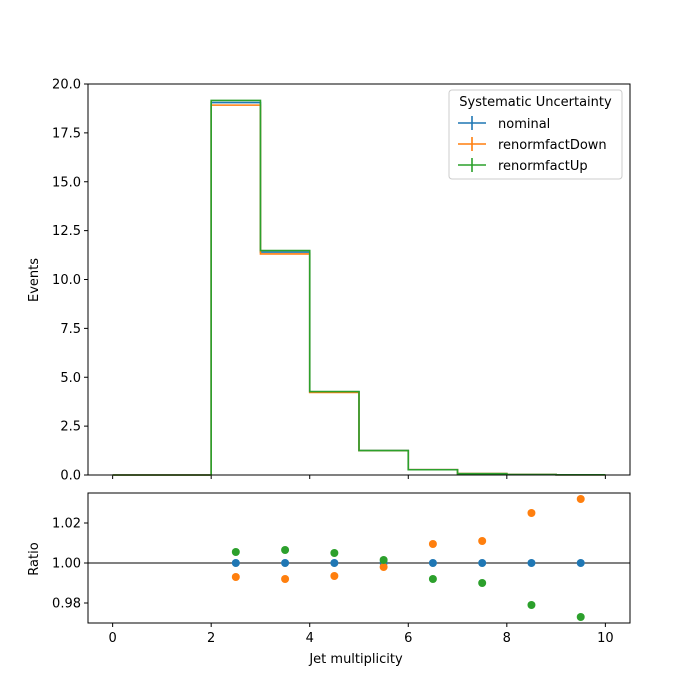 This screenshot has width=700, height=700. I want to click on x-axis-label: Jet multiplicity, so click(355, 659).